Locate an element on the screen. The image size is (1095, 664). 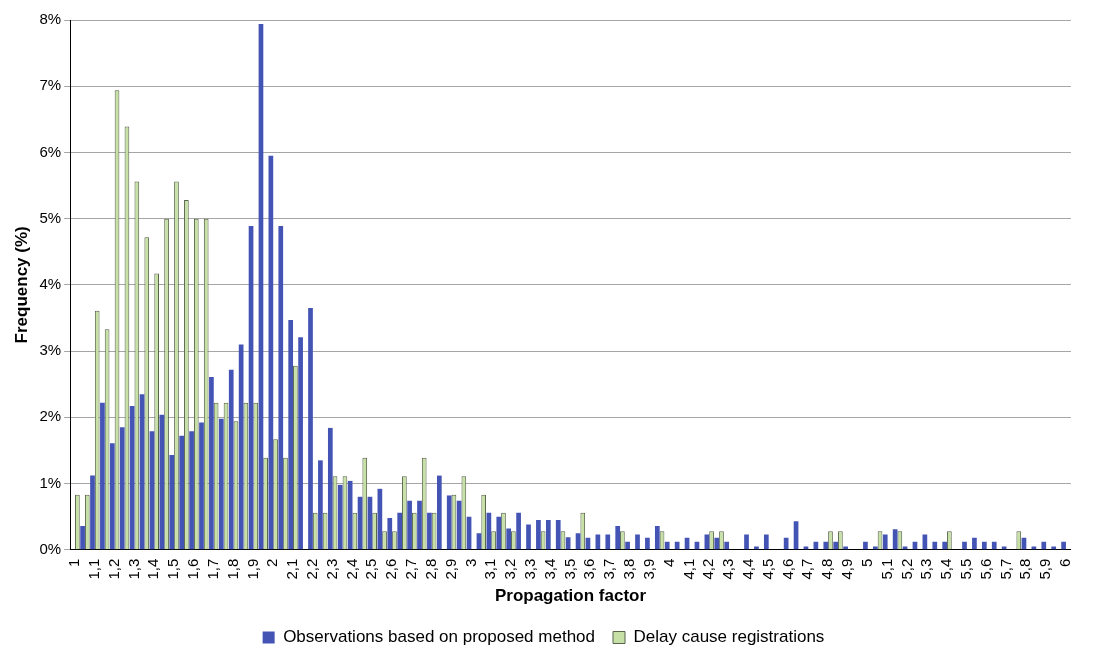
y-tick-label: 8% is located at coordinates (50, 19).